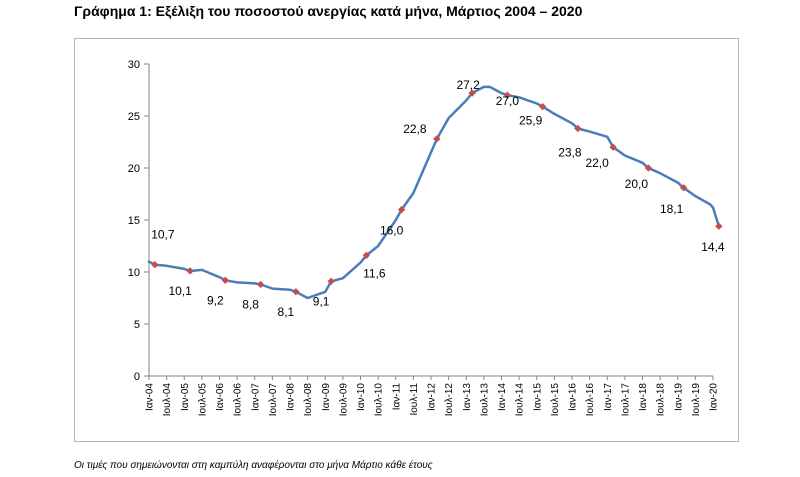  Describe the element at coordinates (134, 117) in the screenshot. I see `y-tick-label: 25` at that location.